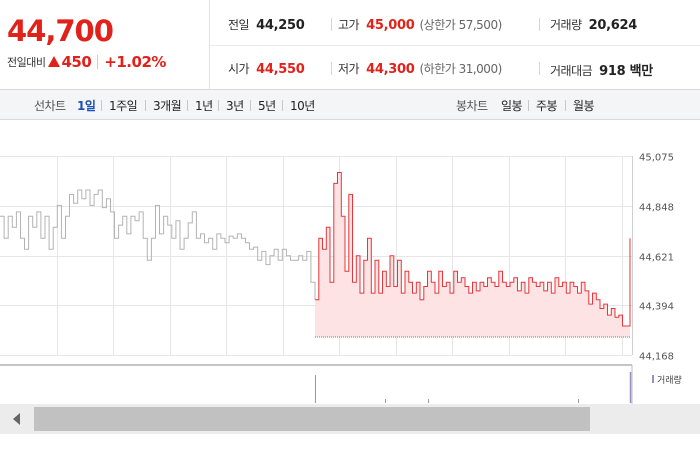  What do you see at coordinates (460, 25) in the screenshot?
I see `upper-limit: (상한가 57,500)` at bounding box center [460, 25].